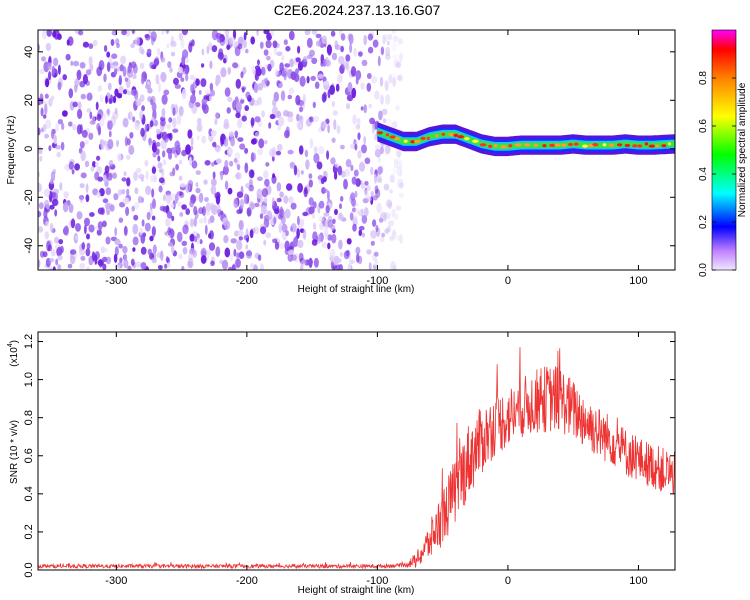 The height and width of the screenshot is (600, 750). I want to click on snr-xtick-label: 0, so click(508, 581).